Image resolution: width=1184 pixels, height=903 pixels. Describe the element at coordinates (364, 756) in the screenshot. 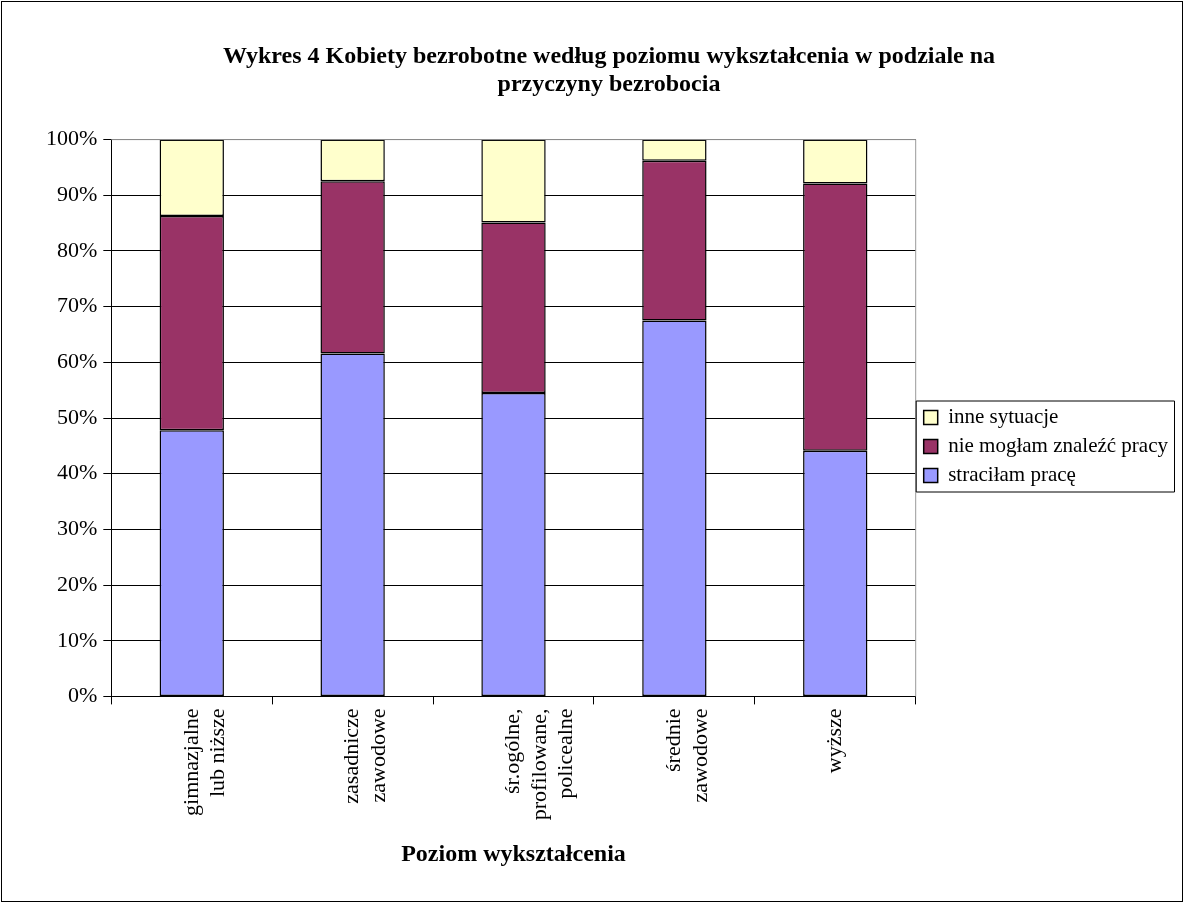

I see `x-tick-label: zasadnicze zawodowe` at that location.